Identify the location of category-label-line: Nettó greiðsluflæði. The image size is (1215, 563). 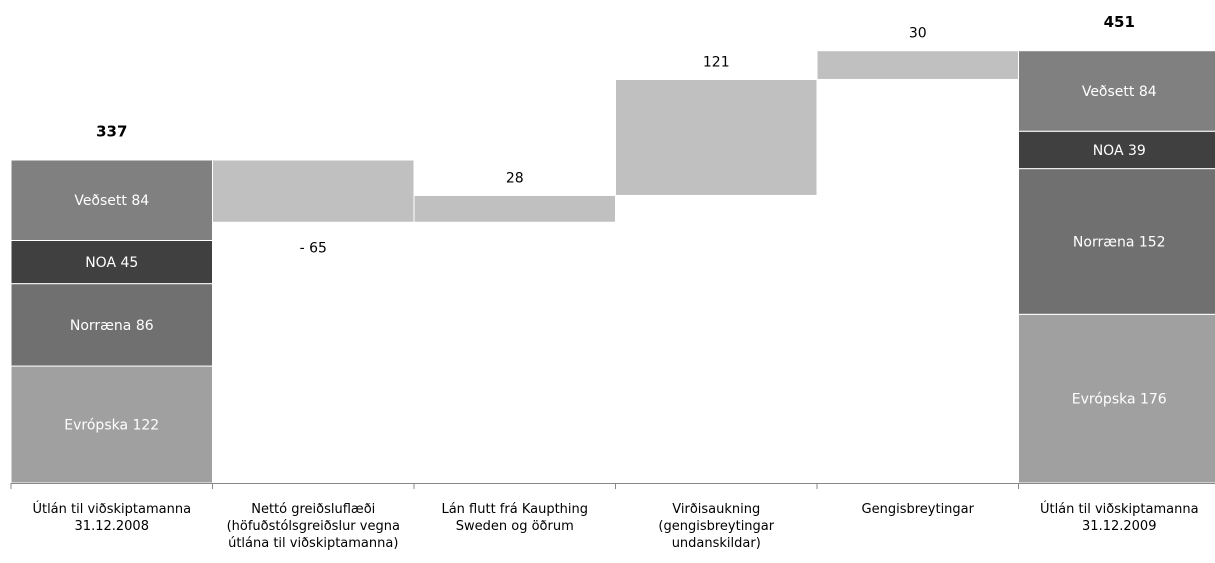
(313, 509).